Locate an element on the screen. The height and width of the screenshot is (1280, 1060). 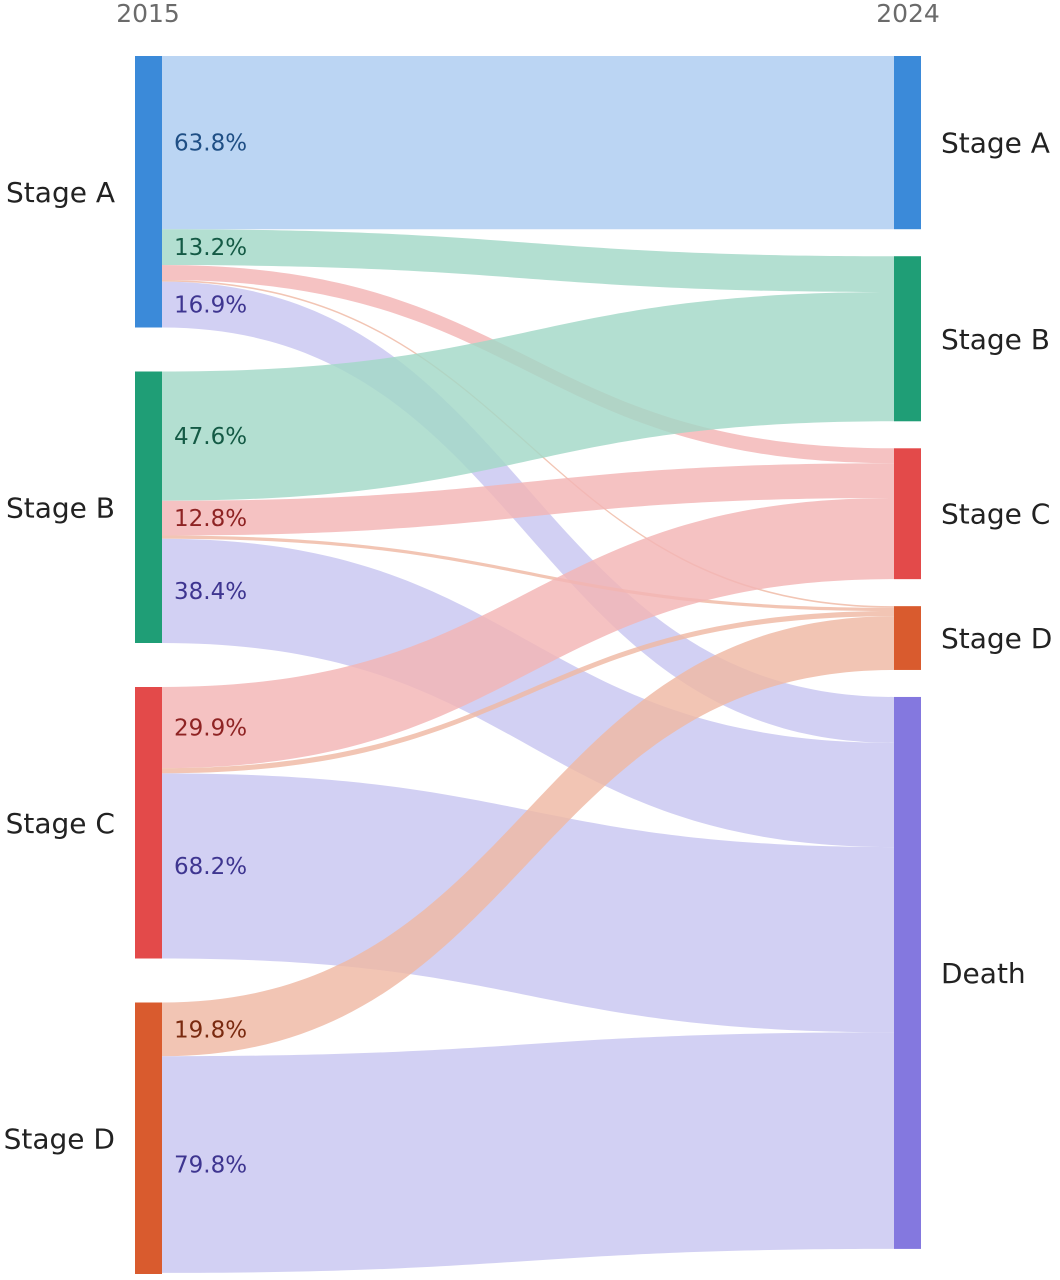
link-label-stage-a-to-death: 16.9% is located at coordinates (210, 306).